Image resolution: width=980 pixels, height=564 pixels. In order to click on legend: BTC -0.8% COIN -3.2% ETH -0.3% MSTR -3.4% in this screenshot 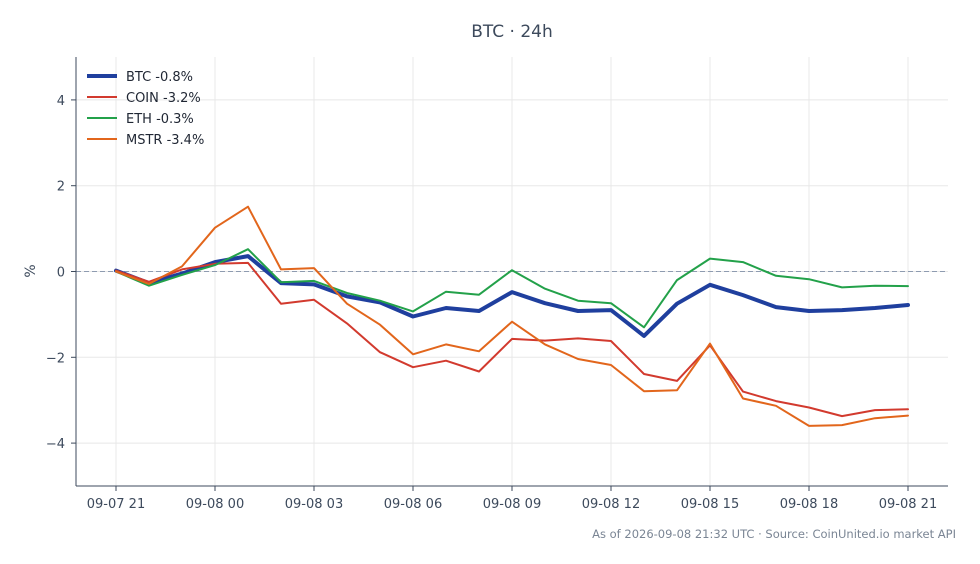, I will do `click(145, 109)`.